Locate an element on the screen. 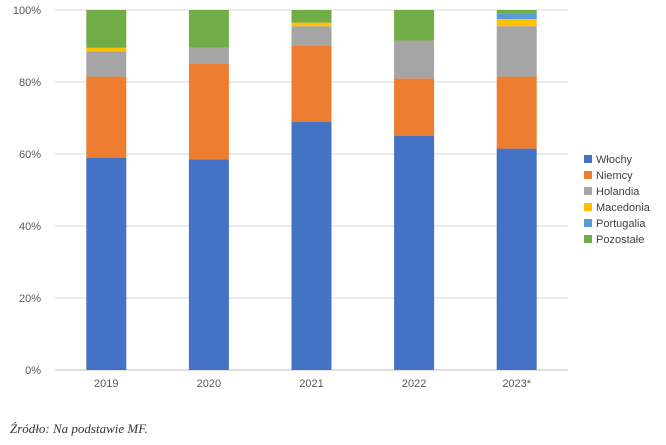 The image size is (666, 445). legend-label: Portugalia is located at coordinates (621, 224).